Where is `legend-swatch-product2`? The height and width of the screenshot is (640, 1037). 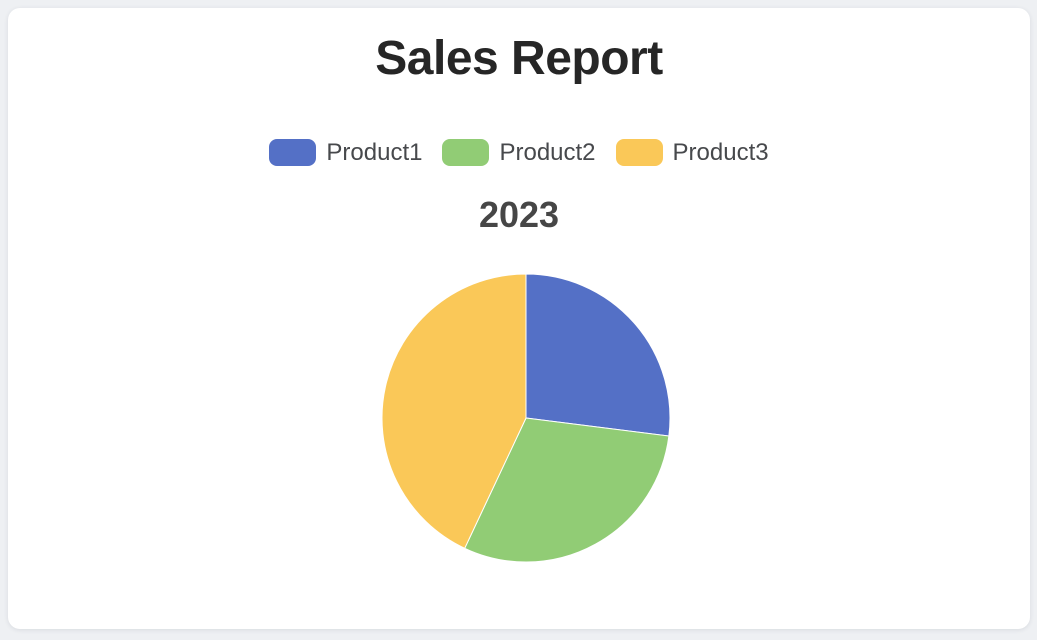 legend-swatch-product2 is located at coordinates (466, 152).